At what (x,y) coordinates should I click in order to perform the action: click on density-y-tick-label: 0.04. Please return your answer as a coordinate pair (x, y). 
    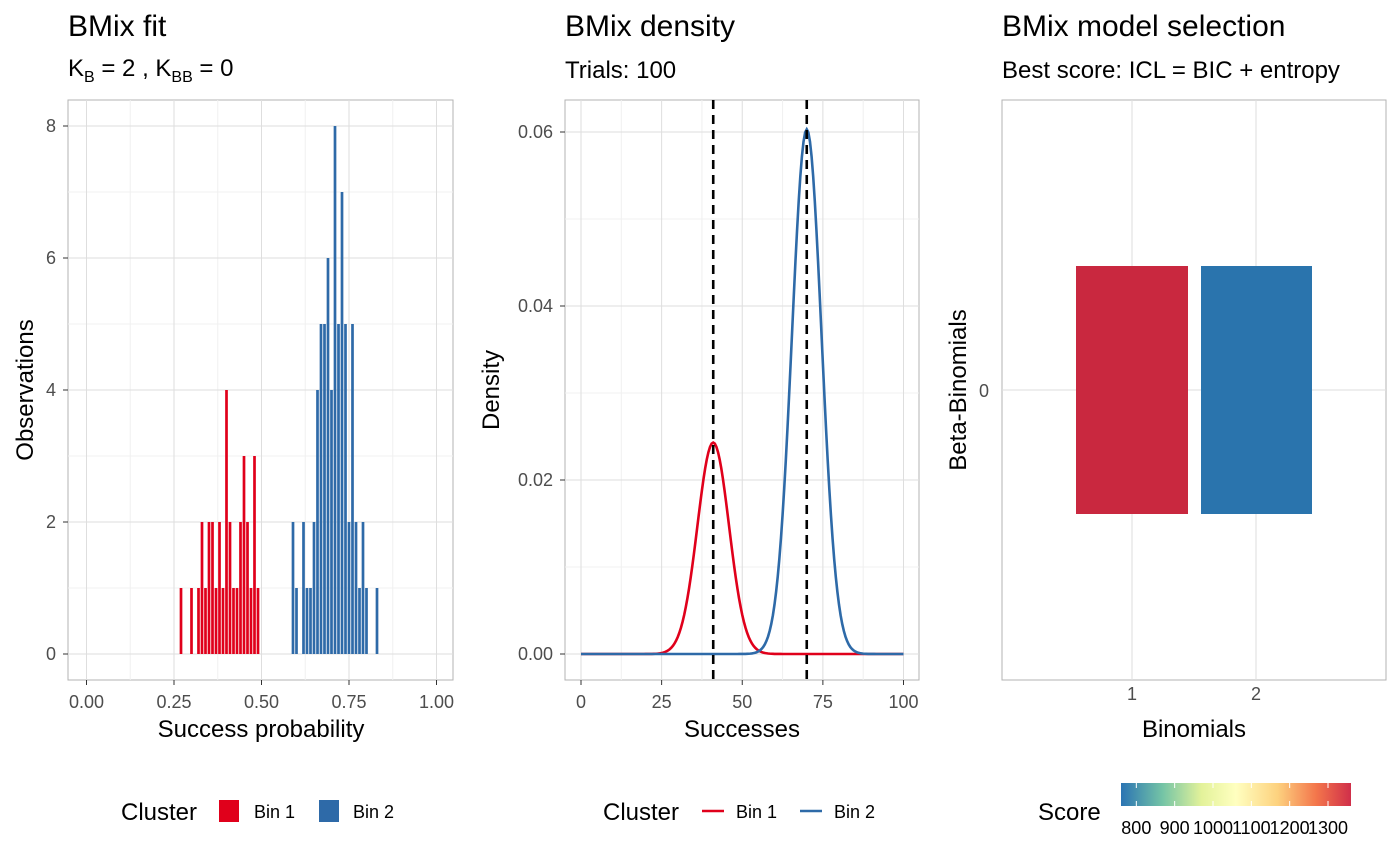
    Looking at the image, I should click on (535, 306).